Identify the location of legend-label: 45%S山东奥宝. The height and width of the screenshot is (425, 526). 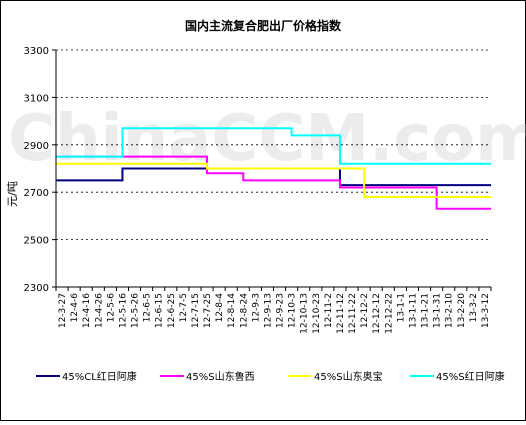
(348, 376).